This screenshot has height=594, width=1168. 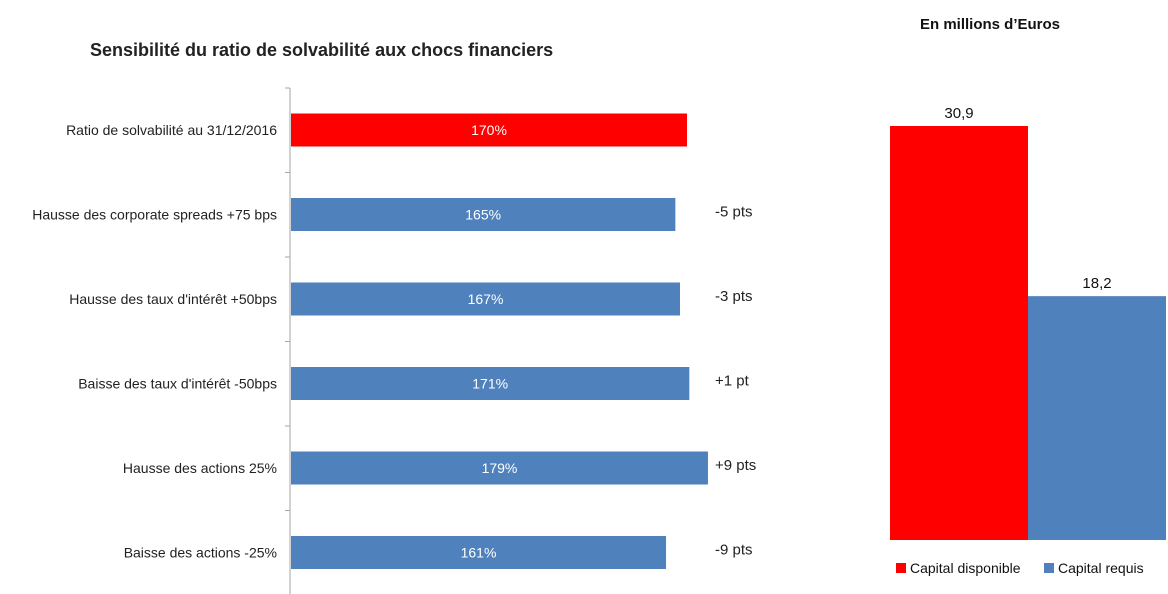 What do you see at coordinates (735, 465) in the screenshot?
I see `delta-label: +9 pts` at bounding box center [735, 465].